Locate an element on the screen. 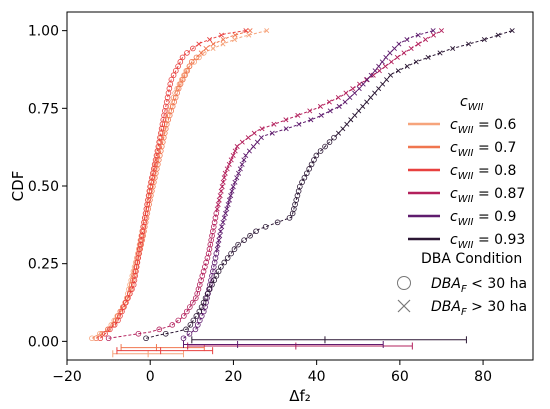  legend-condition-title: DBA Condition is located at coordinates (471, 259).